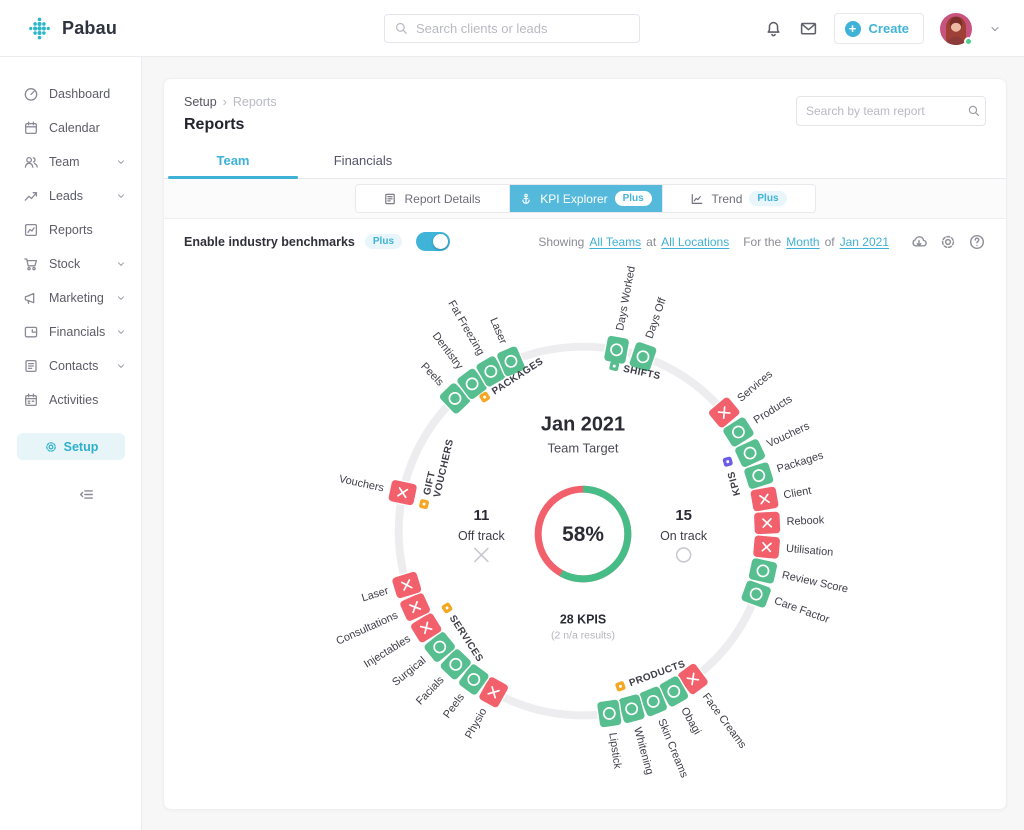 This screenshot has height=830, width=1024. What do you see at coordinates (64, 162) in the screenshot?
I see `sidebar-item-label: Team` at bounding box center [64, 162].